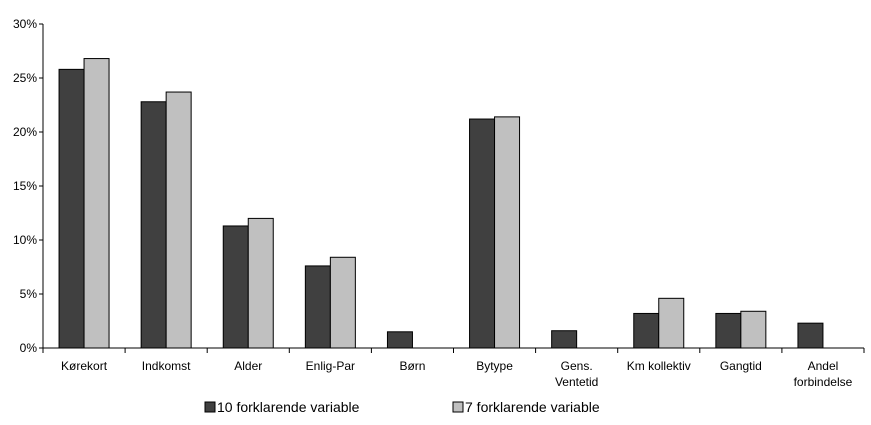  I want to click on x-tick-label: Børn, so click(412, 366).